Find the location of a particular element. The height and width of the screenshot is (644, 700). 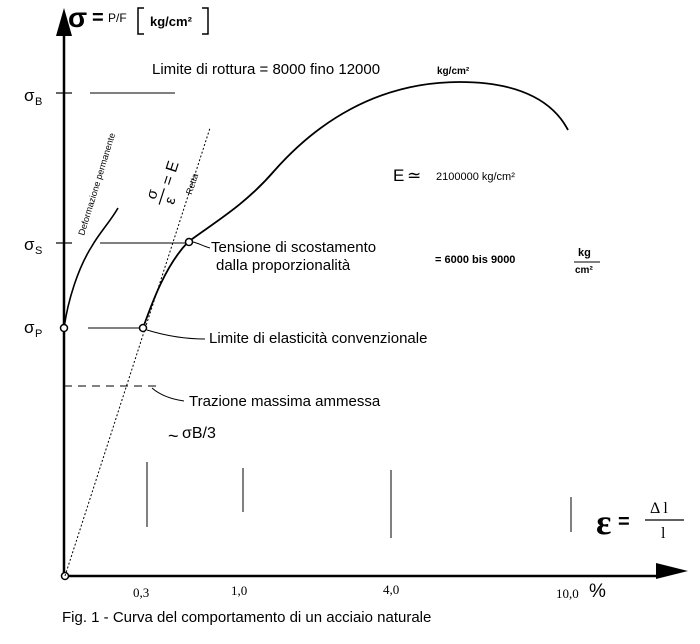

sigma-b-sub: B is located at coordinates (38, 102).